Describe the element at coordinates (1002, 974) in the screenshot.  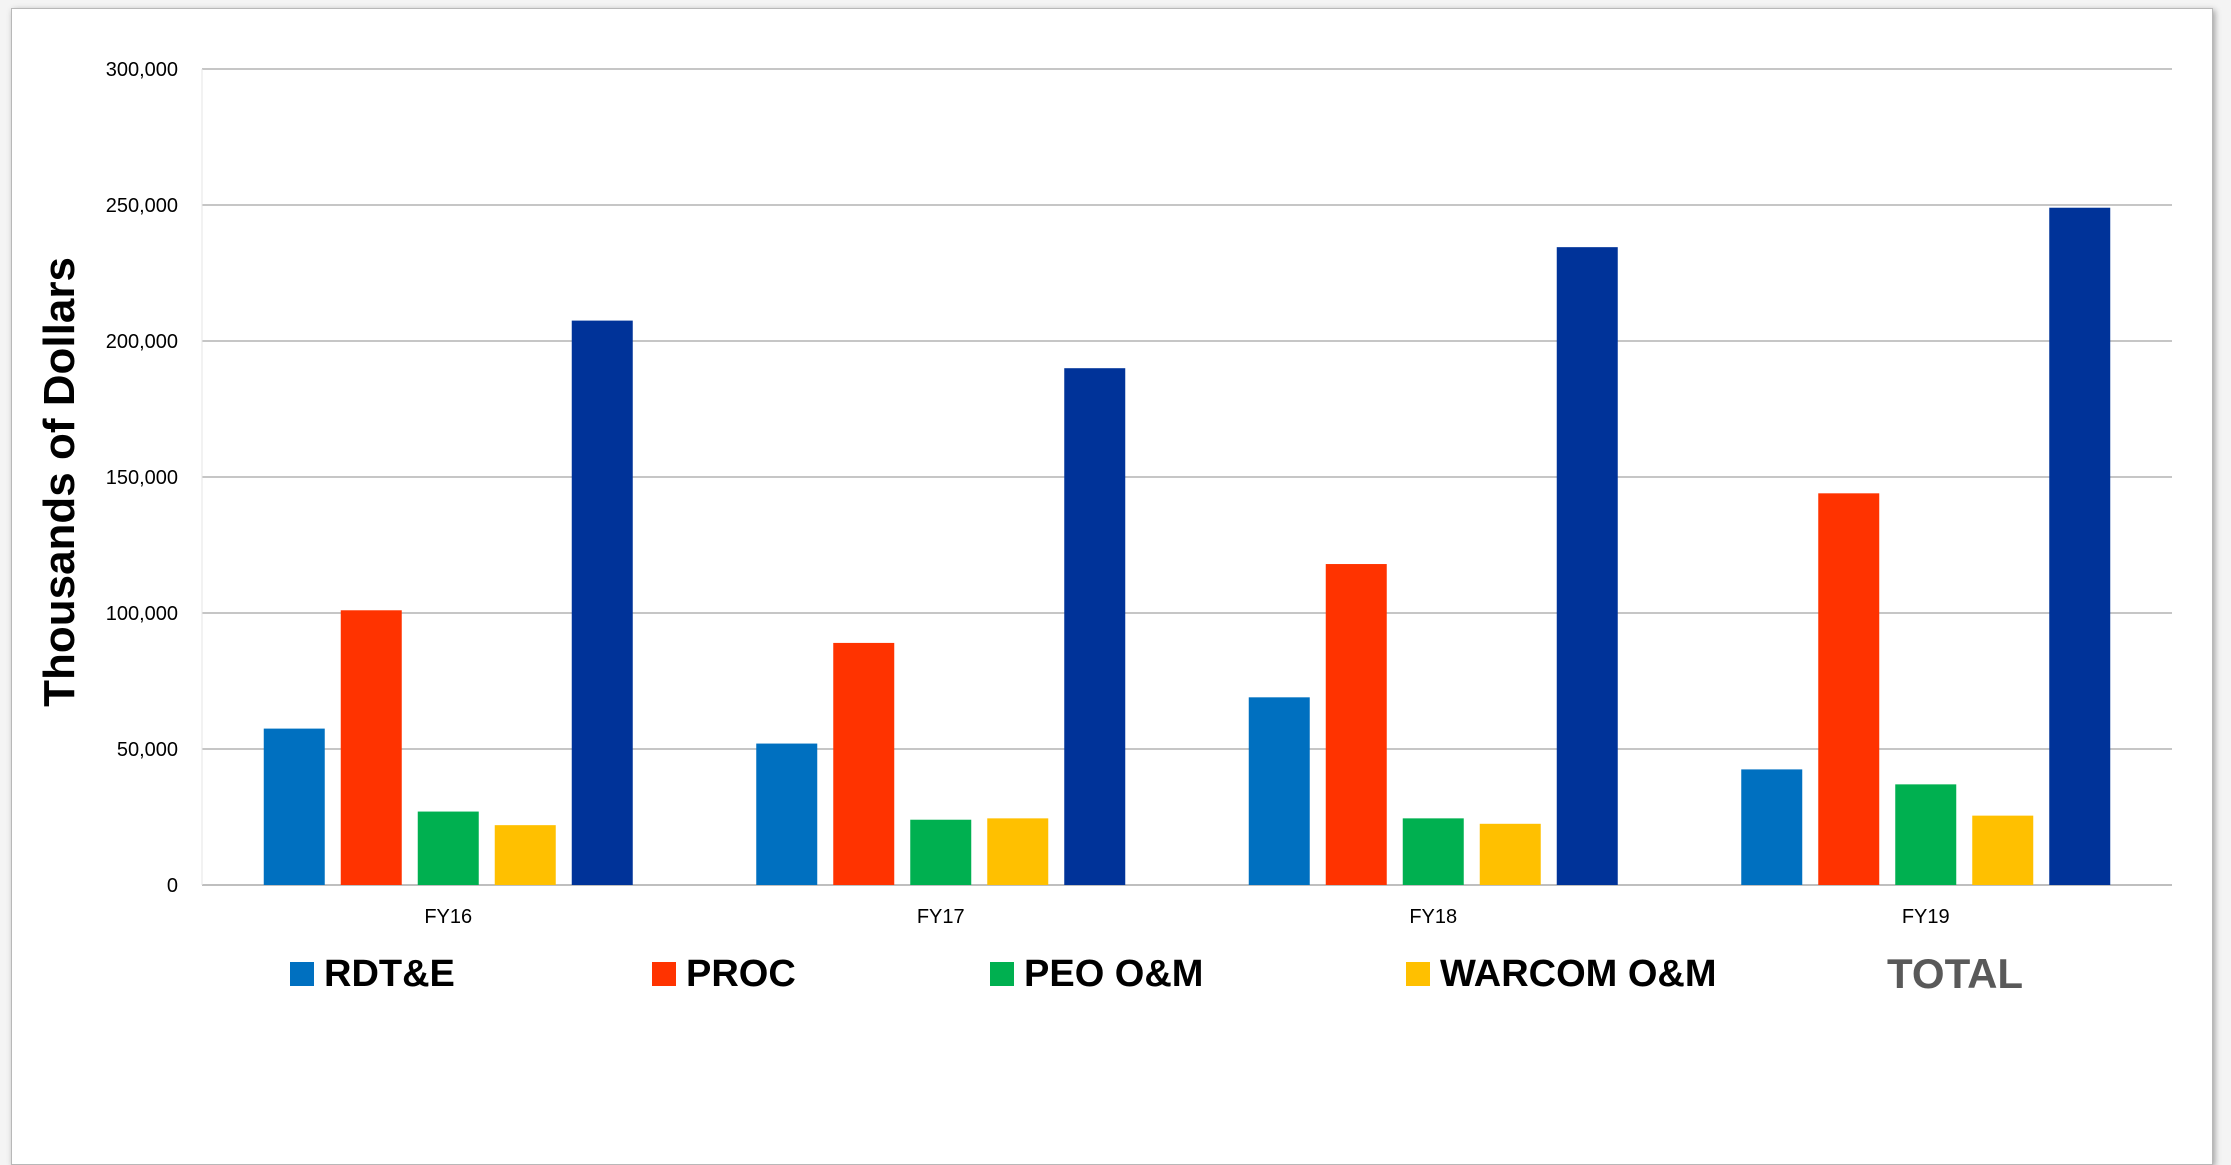
I see `legend-swatch-peo-o-m` at that location.